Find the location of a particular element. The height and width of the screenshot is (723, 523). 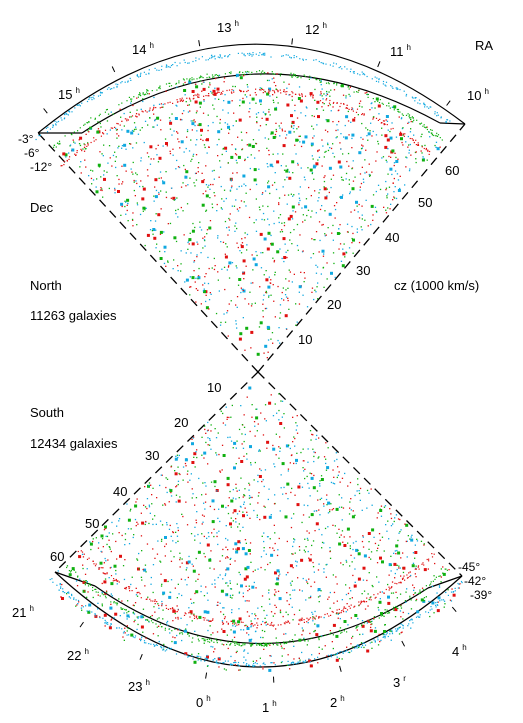

north-dec-label-6: -6° is located at coordinates (32, 153).